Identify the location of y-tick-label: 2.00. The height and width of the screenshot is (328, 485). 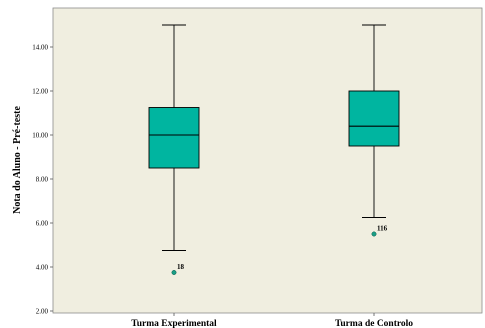
(42, 312).